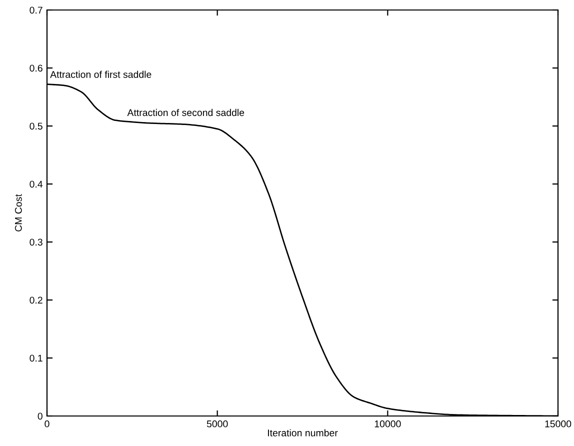 The image size is (574, 446). What do you see at coordinates (303, 432) in the screenshot?
I see `x-axis-title: Iteration number` at bounding box center [303, 432].